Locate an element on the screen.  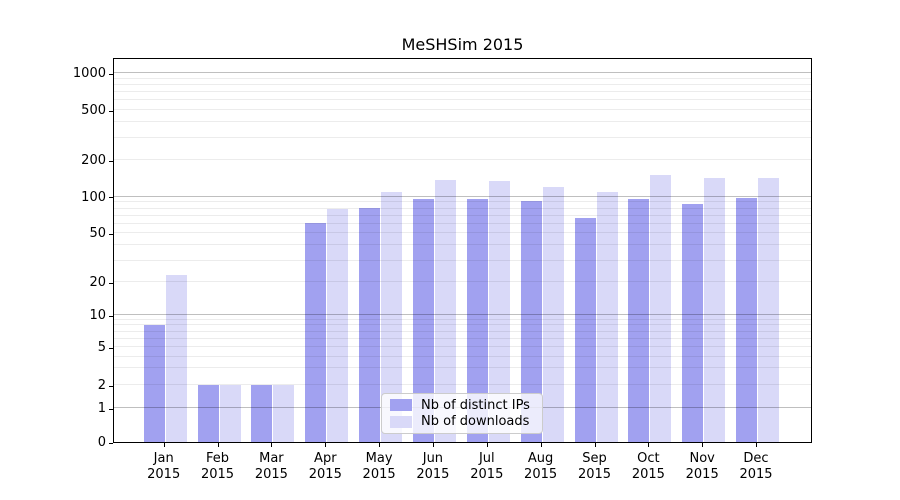
y-tick-label-200: 200 is located at coordinates (93, 160).